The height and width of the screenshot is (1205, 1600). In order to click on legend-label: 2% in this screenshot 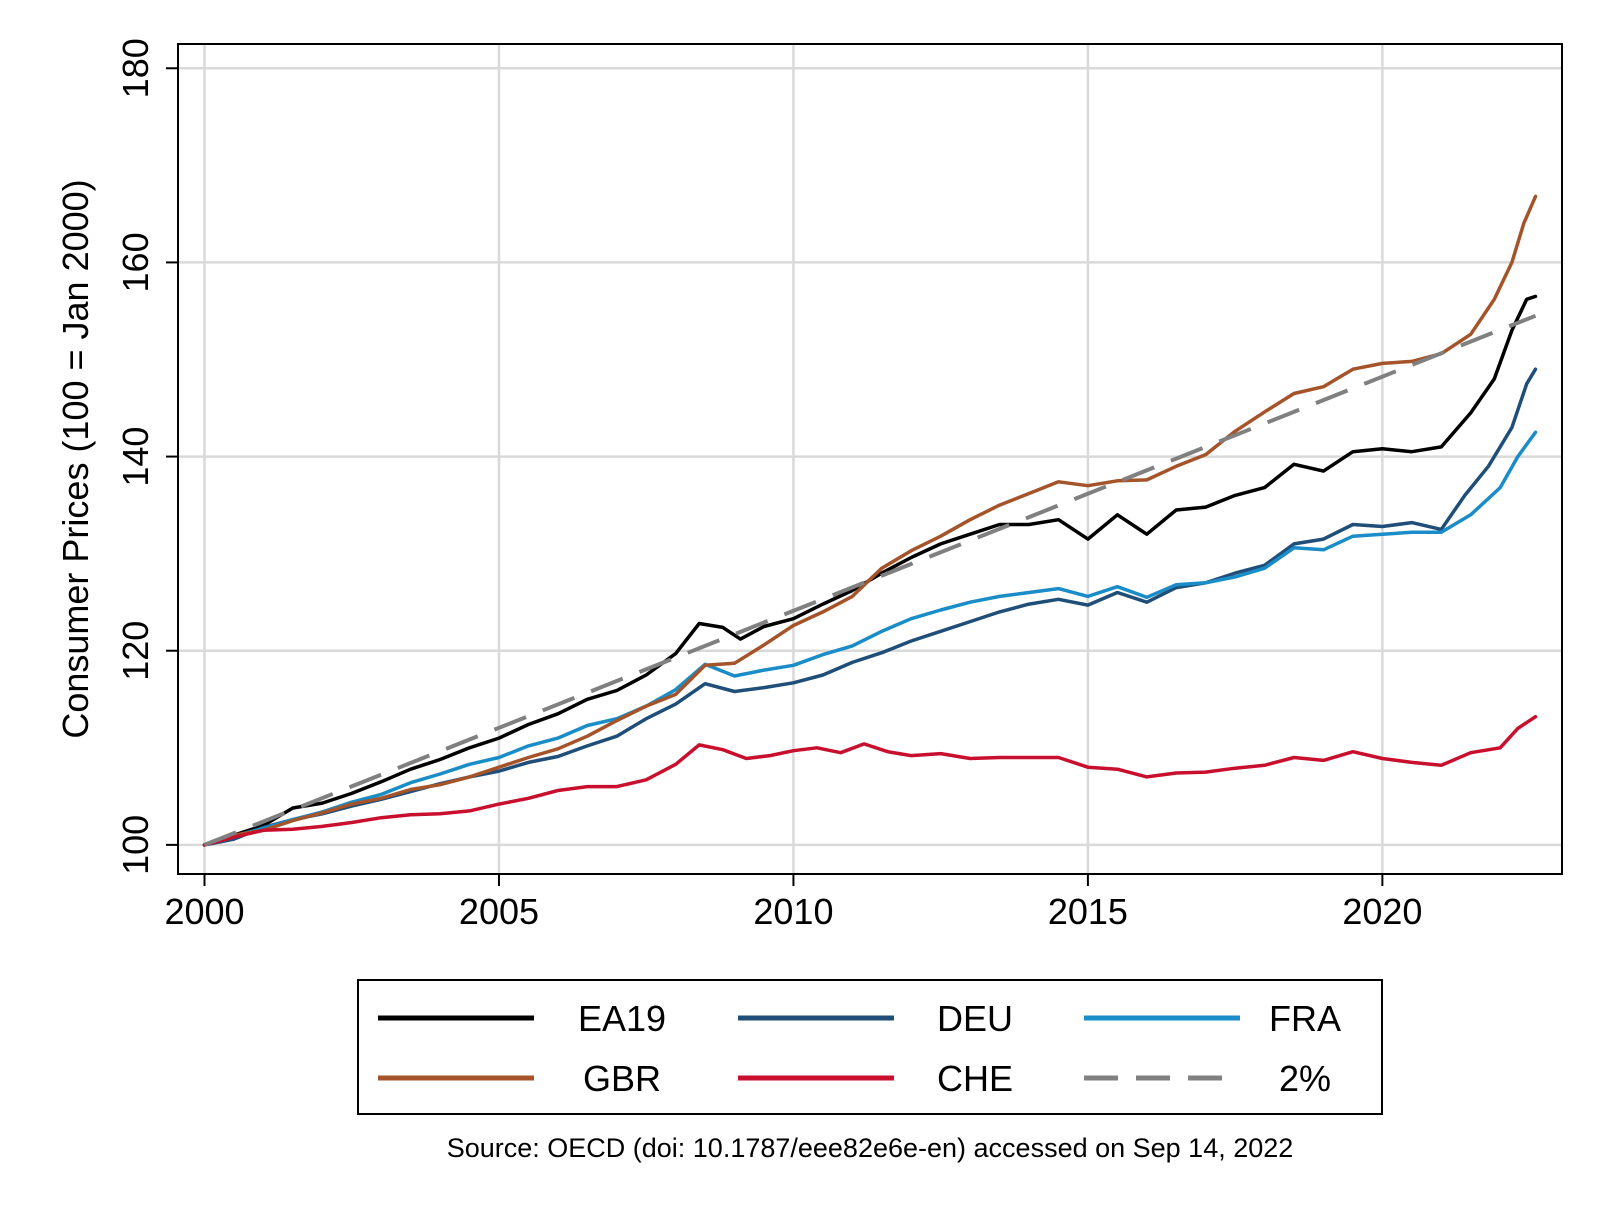, I will do `click(1305, 1078)`.